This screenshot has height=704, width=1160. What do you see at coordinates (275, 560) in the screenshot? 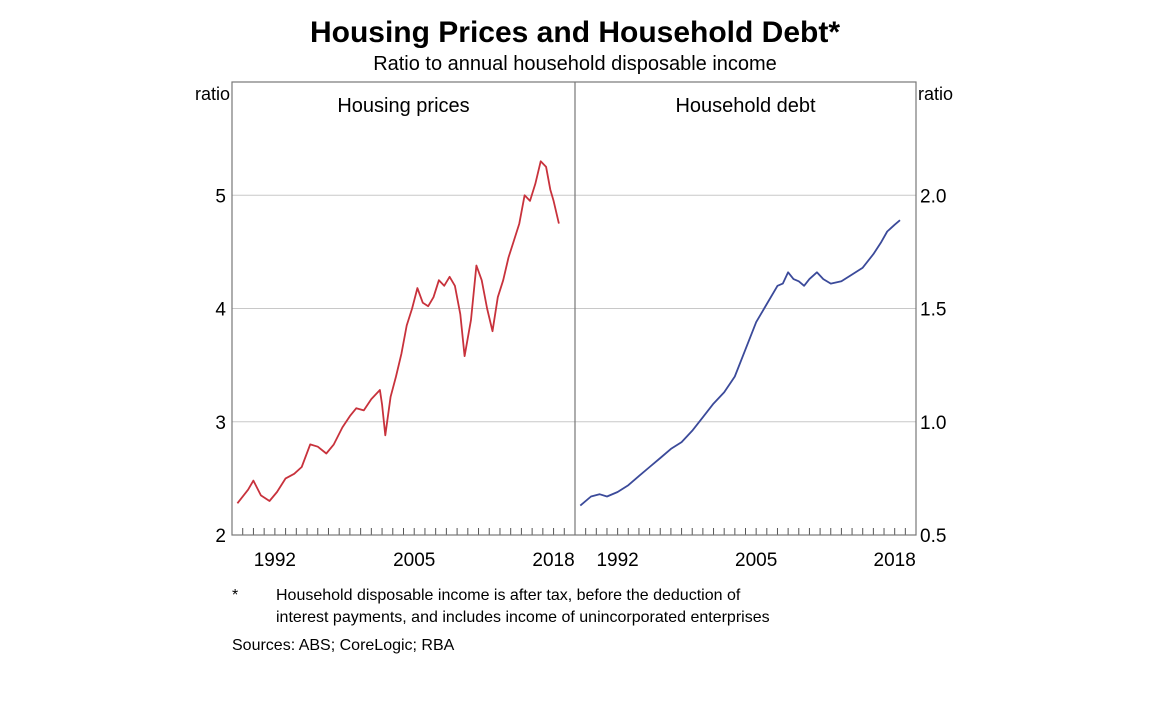
I see `panel-1-xtick-label: 1992` at bounding box center [275, 560].